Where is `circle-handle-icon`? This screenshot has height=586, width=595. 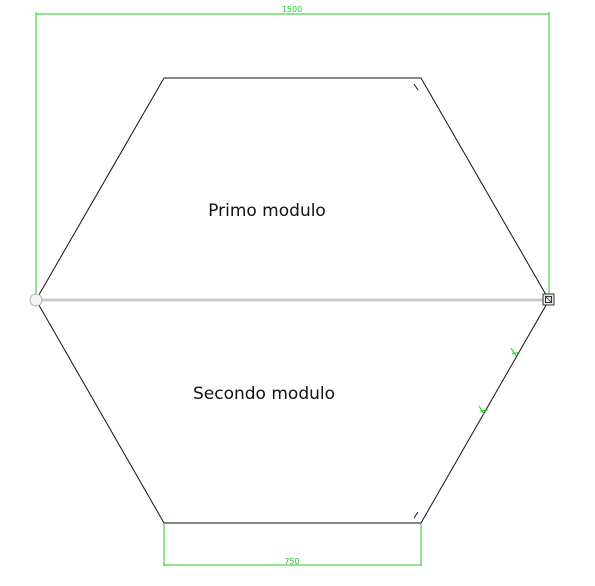 circle-handle-icon is located at coordinates (36, 300).